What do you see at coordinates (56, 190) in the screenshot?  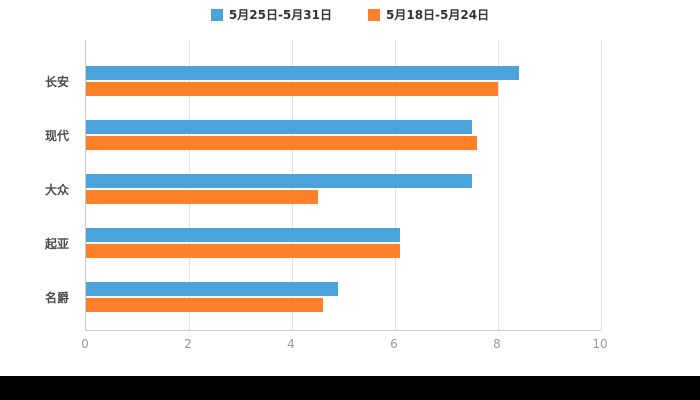 I see `category-label-2: 大众` at bounding box center [56, 190].